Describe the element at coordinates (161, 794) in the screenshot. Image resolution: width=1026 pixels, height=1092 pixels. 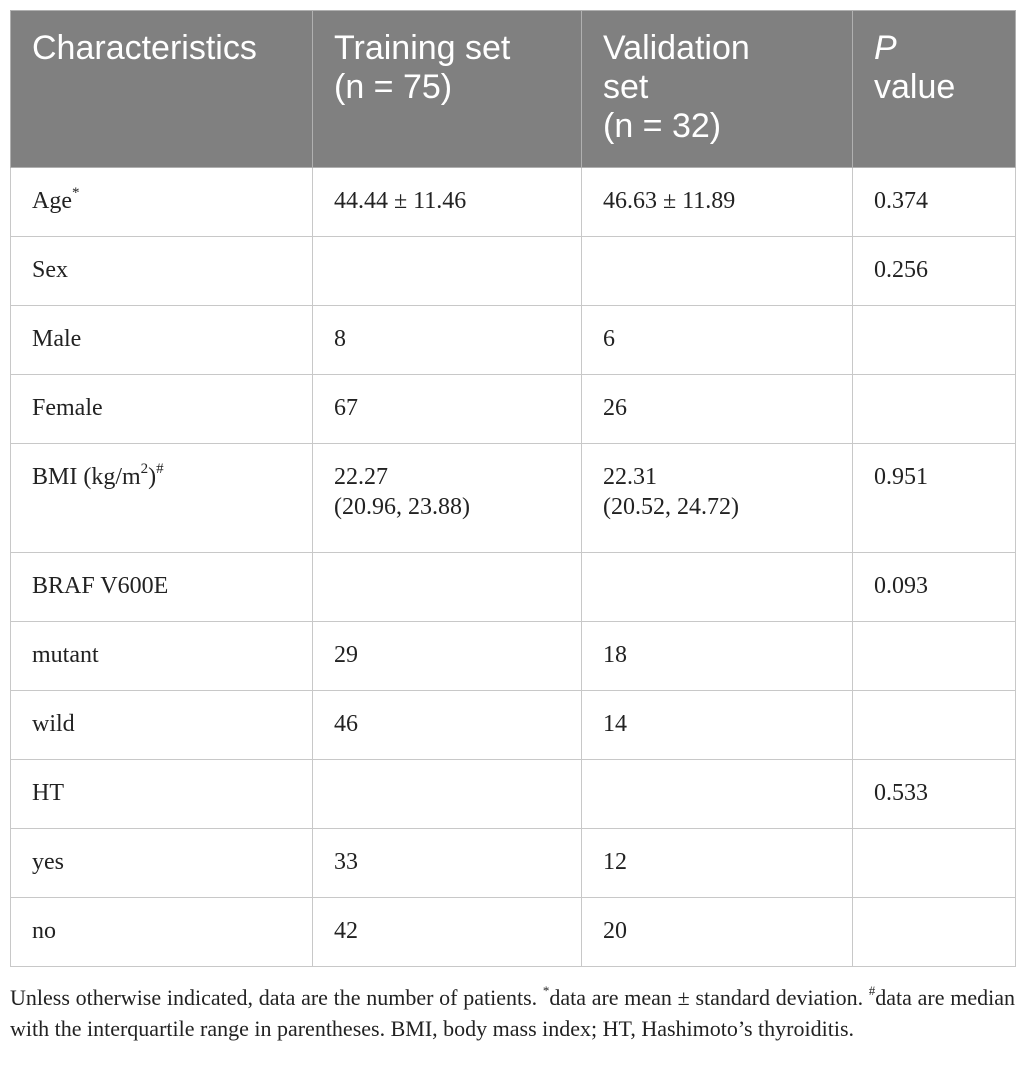
I see `cell-label: HT` at that location.